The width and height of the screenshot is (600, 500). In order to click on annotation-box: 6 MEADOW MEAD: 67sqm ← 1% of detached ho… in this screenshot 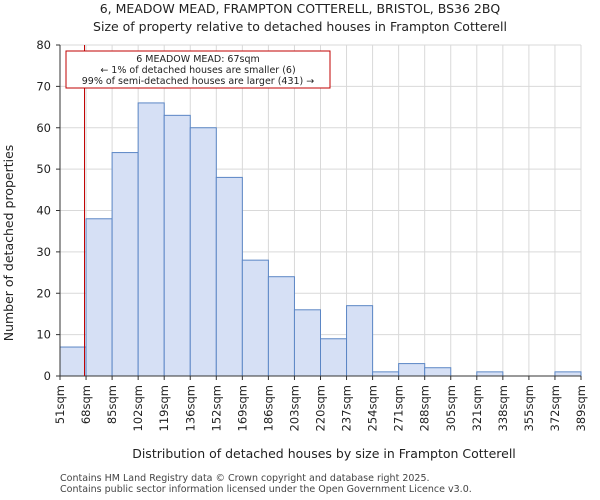, I will do `click(198, 69)`.